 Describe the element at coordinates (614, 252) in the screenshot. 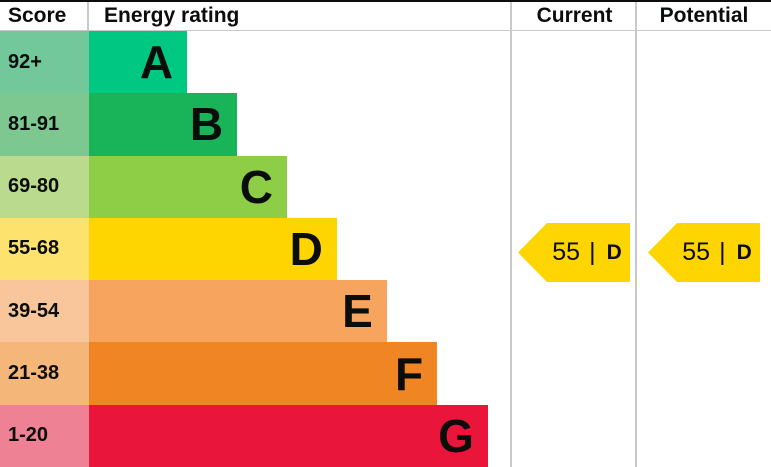

I see `current-rating-band: D` at that location.